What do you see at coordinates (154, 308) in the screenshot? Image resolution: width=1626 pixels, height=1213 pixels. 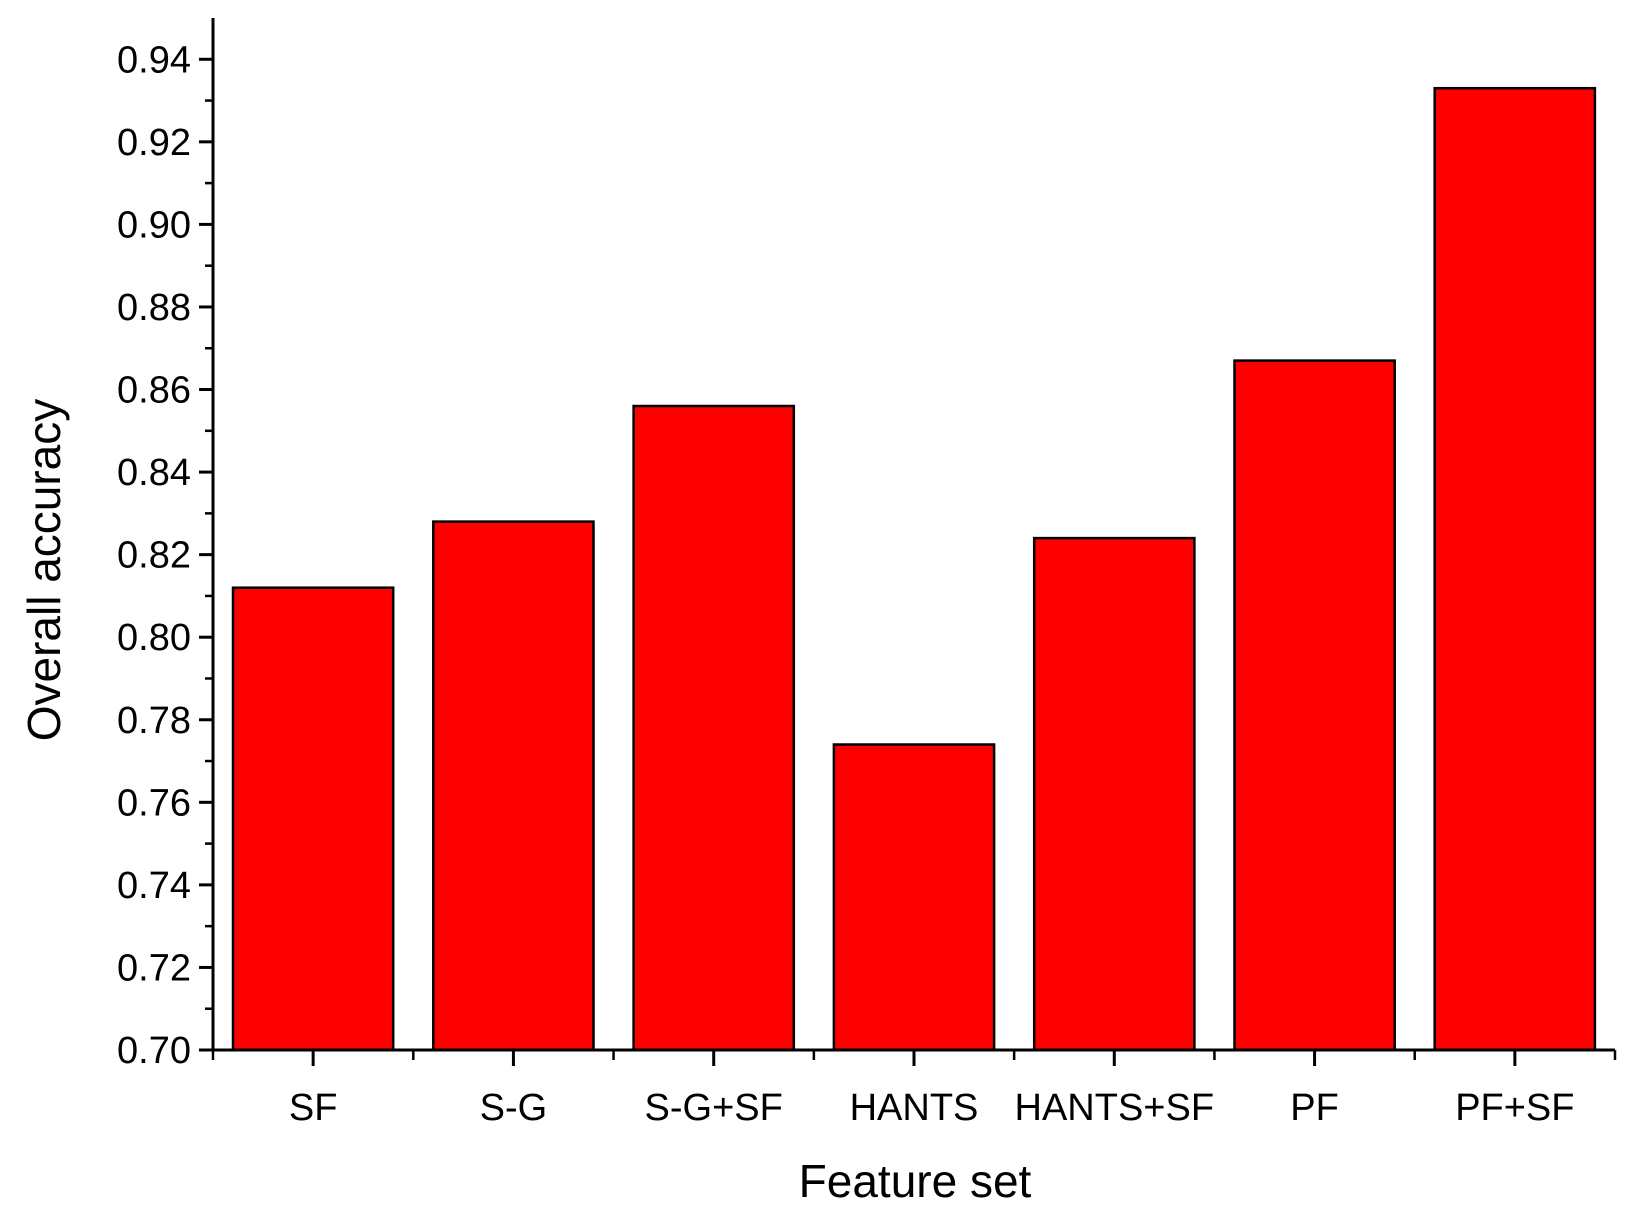 I see `y-tick-label: 0.88` at bounding box center [154, 308].